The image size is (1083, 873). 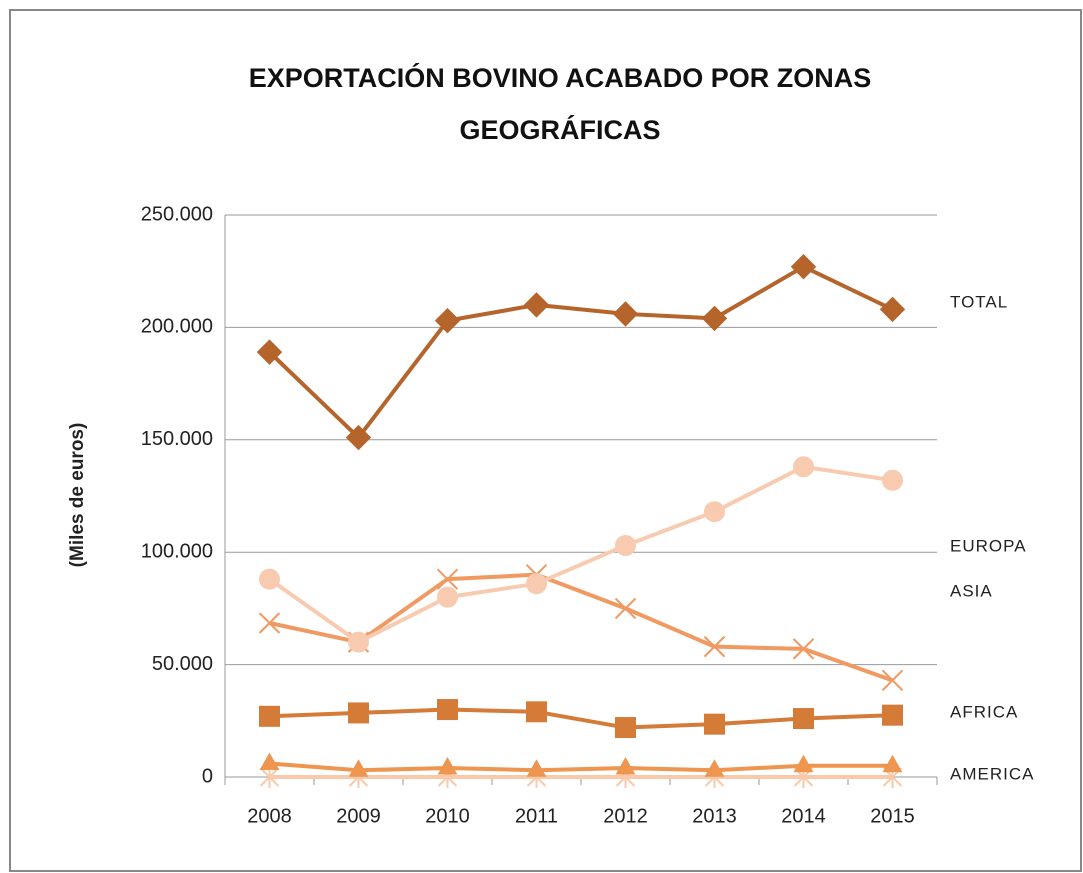 I want to click on x-tick-label: 2013, so click(x=714, y=816).